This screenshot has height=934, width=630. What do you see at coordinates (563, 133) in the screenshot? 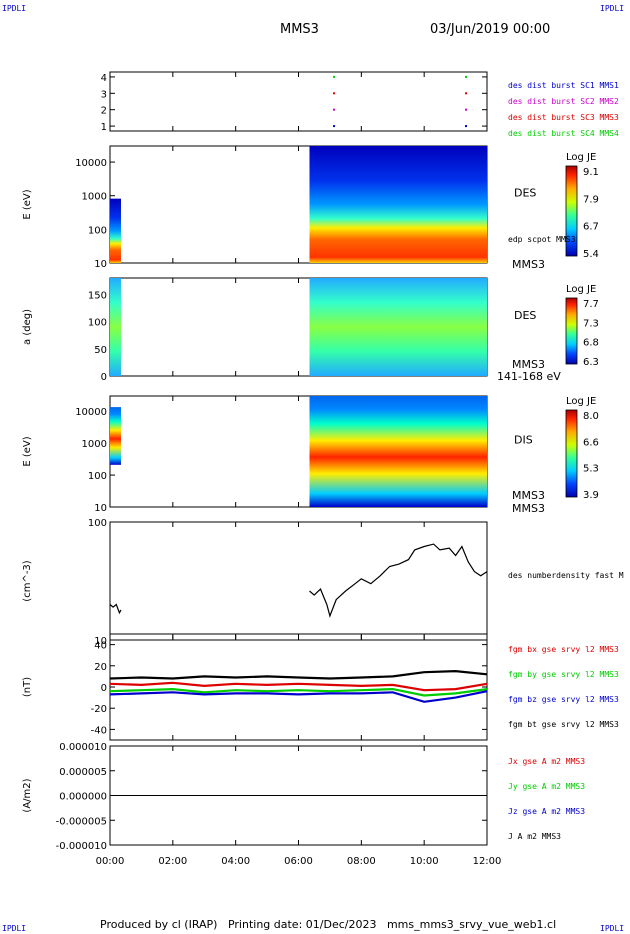
I see `p1-legend-3: des dist burst SC4 MMS4` at bounding box center [563, 133].